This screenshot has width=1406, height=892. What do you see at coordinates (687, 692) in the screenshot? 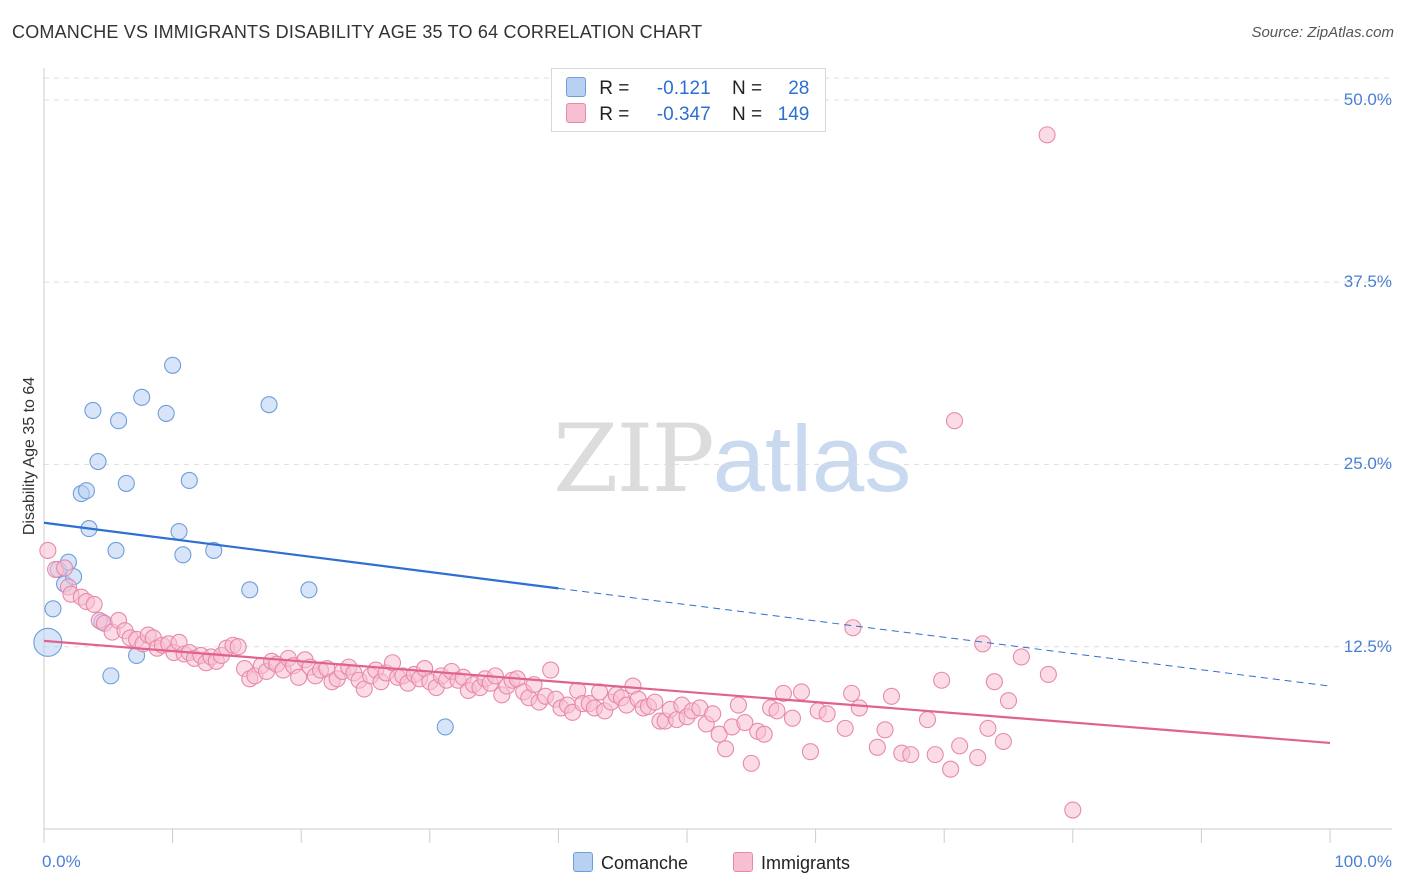
I see `immigrants-trendline` at bounding box center [687, 692].